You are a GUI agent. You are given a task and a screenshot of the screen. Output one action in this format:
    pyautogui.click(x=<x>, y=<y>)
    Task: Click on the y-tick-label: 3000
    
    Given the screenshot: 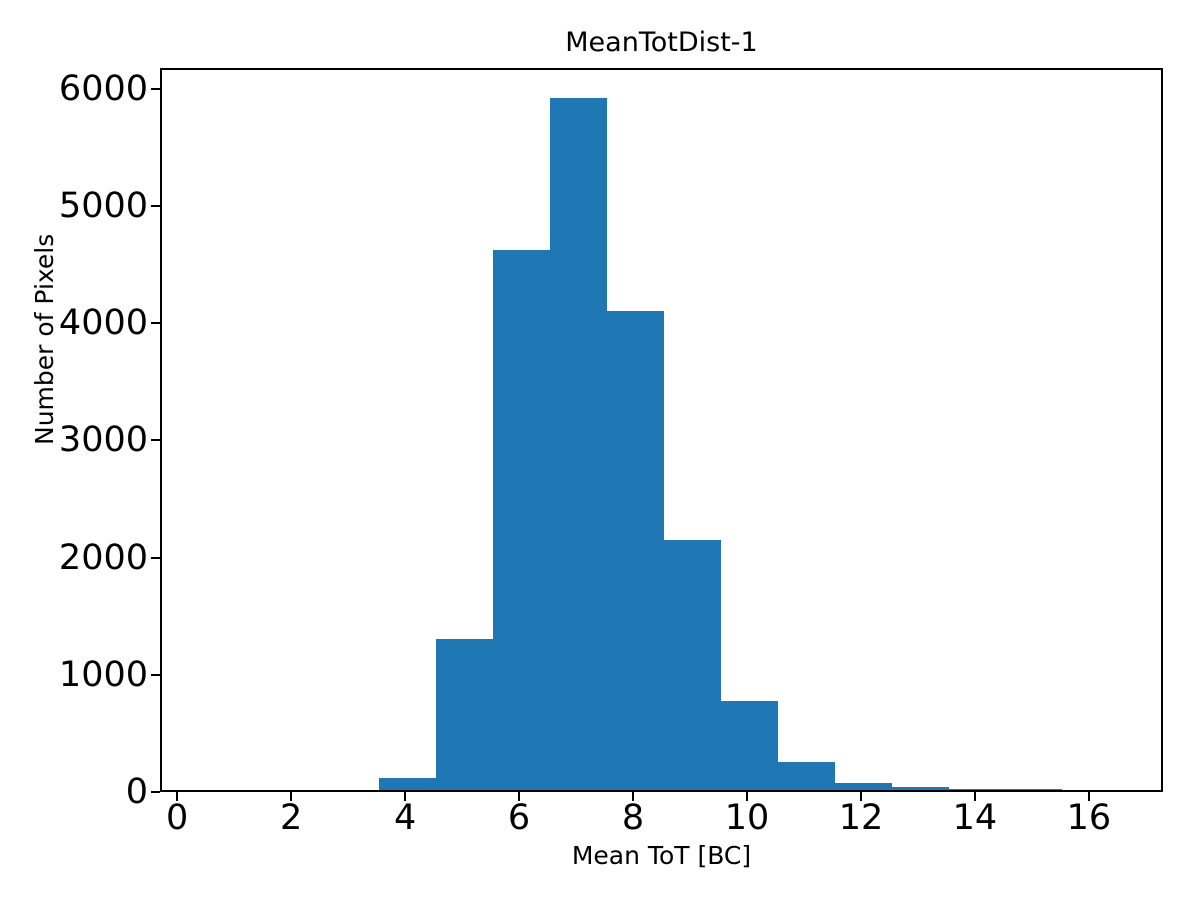 What is the action you would take?
    pyautogui.click(x=103, y=440)
    